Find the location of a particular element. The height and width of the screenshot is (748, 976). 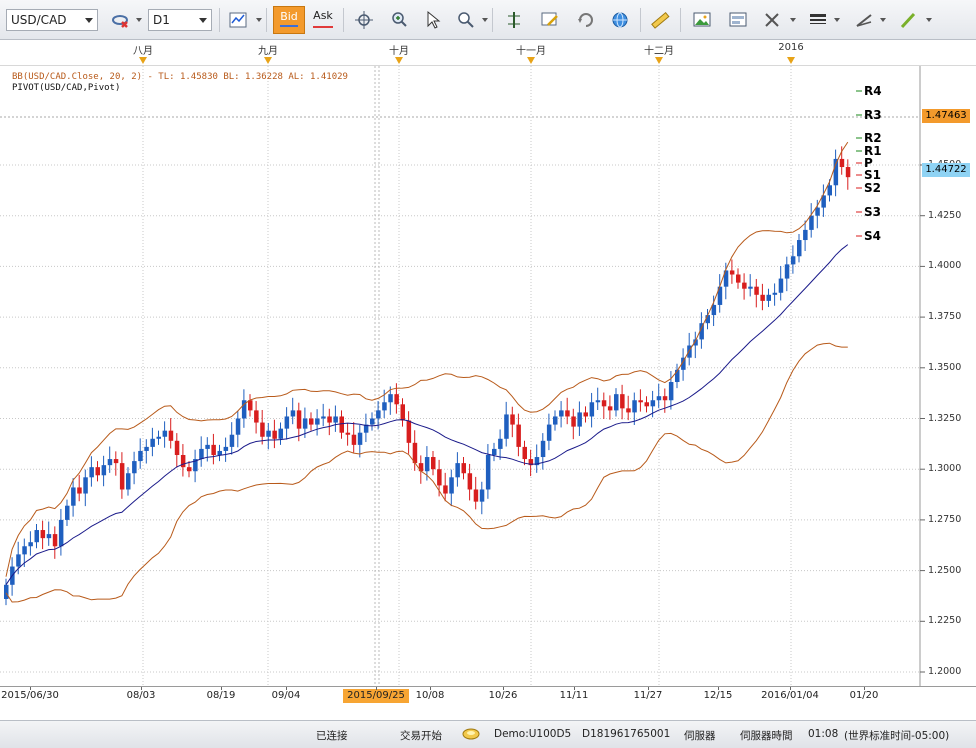

symbol-select: USD/CAD is located at coordinates (52, 20).